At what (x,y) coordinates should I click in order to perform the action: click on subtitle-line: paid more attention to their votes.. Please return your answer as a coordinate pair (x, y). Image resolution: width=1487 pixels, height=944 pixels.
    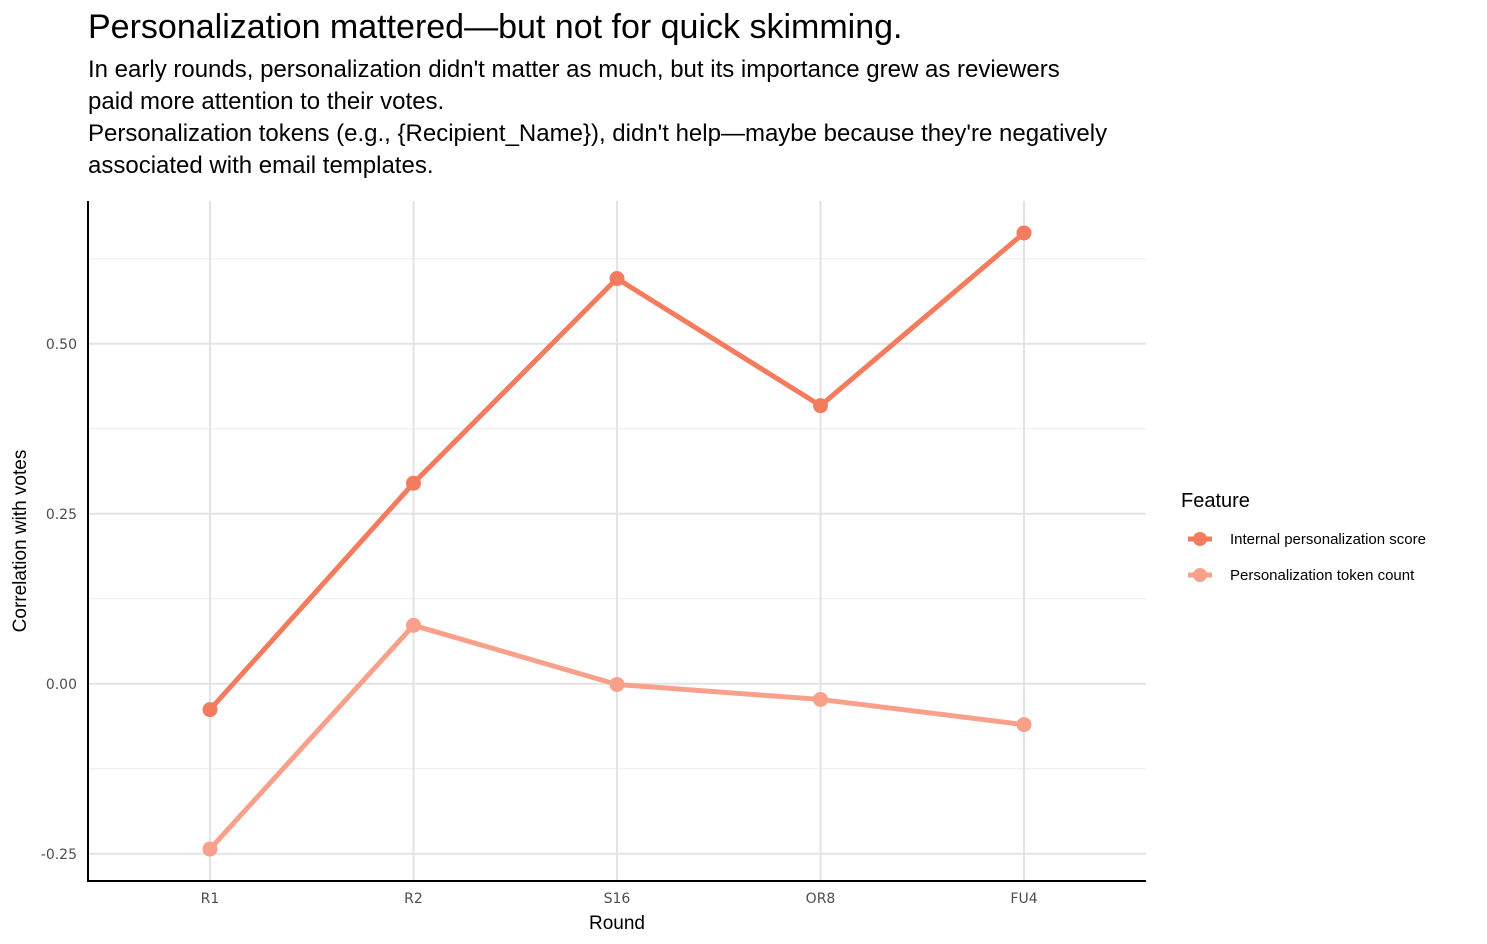
    Looking at the image, I should click on (266, 101).